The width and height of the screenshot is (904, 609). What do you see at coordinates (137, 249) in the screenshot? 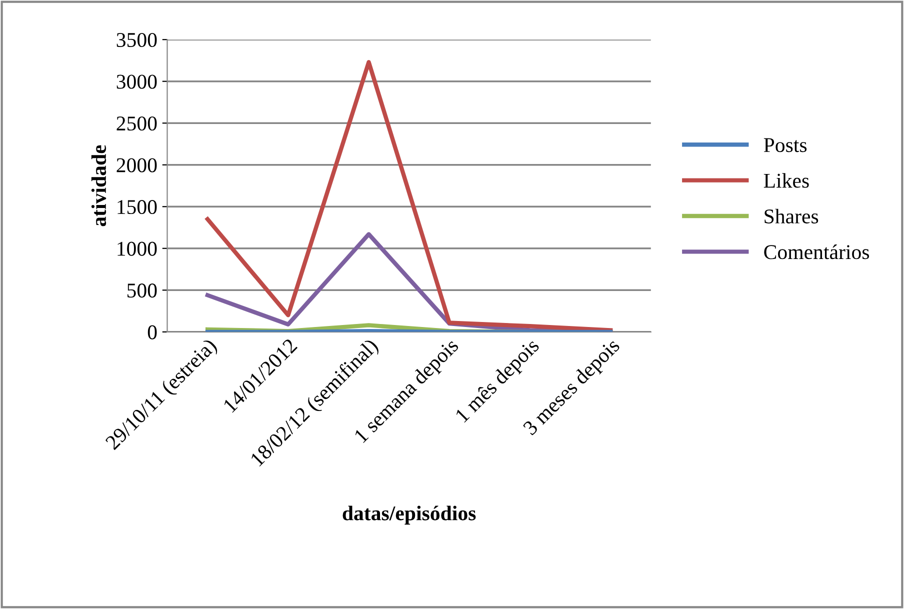
I see `y-tick-label: 1000` at bounding box center [137, 249].